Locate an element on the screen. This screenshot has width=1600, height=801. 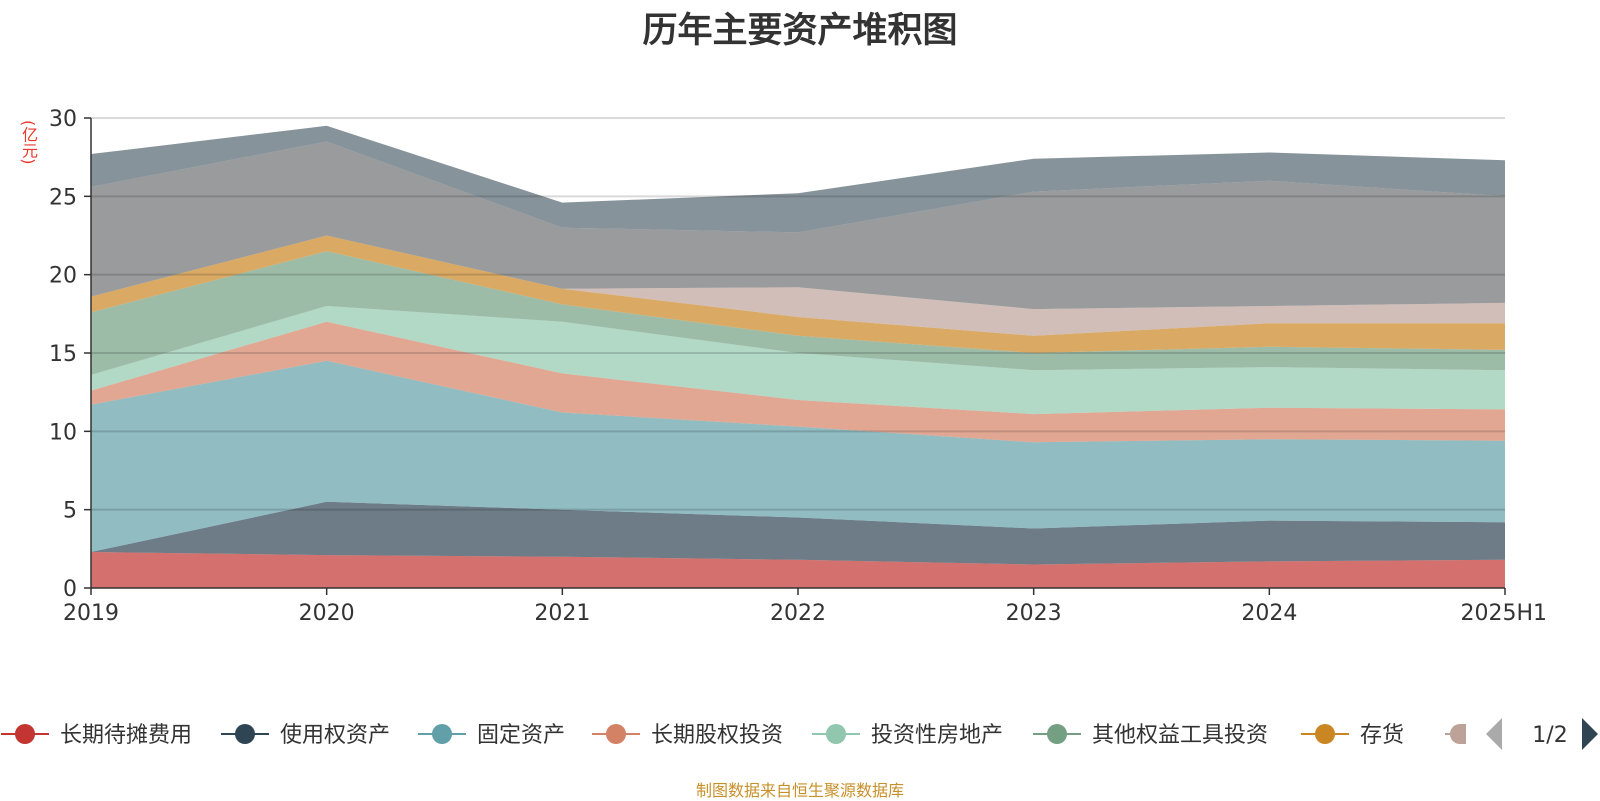
legend-item: 固定资产 is located at coordinates (491, 735).